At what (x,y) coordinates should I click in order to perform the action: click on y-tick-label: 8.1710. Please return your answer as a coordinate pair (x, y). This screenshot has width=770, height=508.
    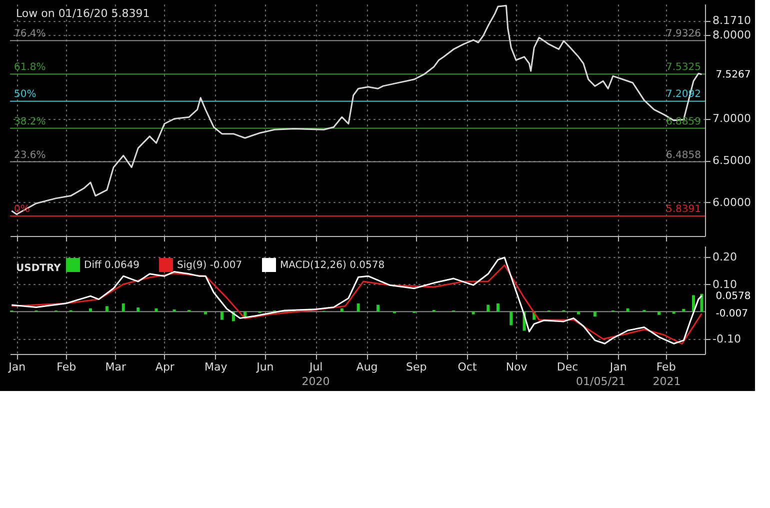
    Looking at the image, I should click on (731, 21).